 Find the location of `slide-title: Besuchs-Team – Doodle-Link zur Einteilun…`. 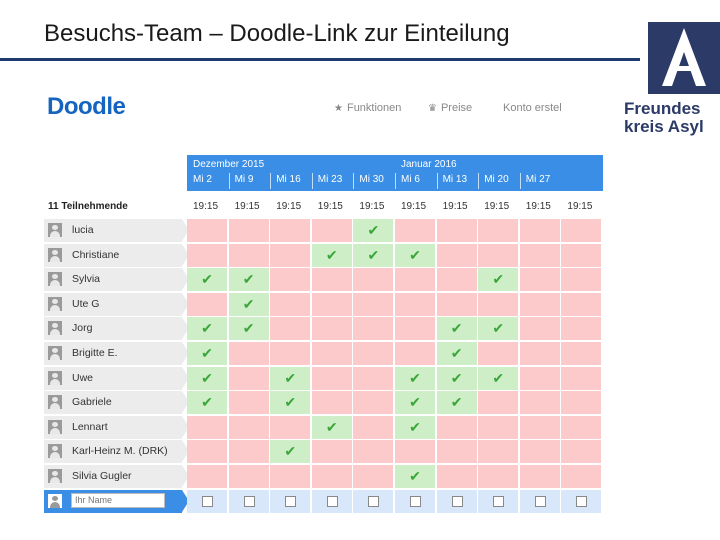

slide-title: Besuchs-Team – Doodle-Link zur Einteilun… is located at coordinates (277, 33).